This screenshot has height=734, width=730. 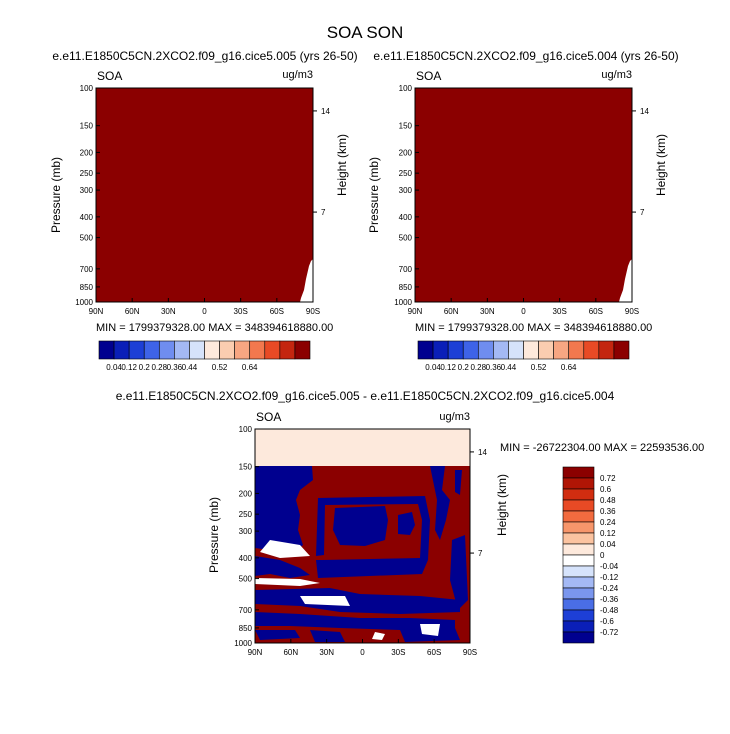 I want to click on colorbar-label: 0.6, so click(x=606, y=489).